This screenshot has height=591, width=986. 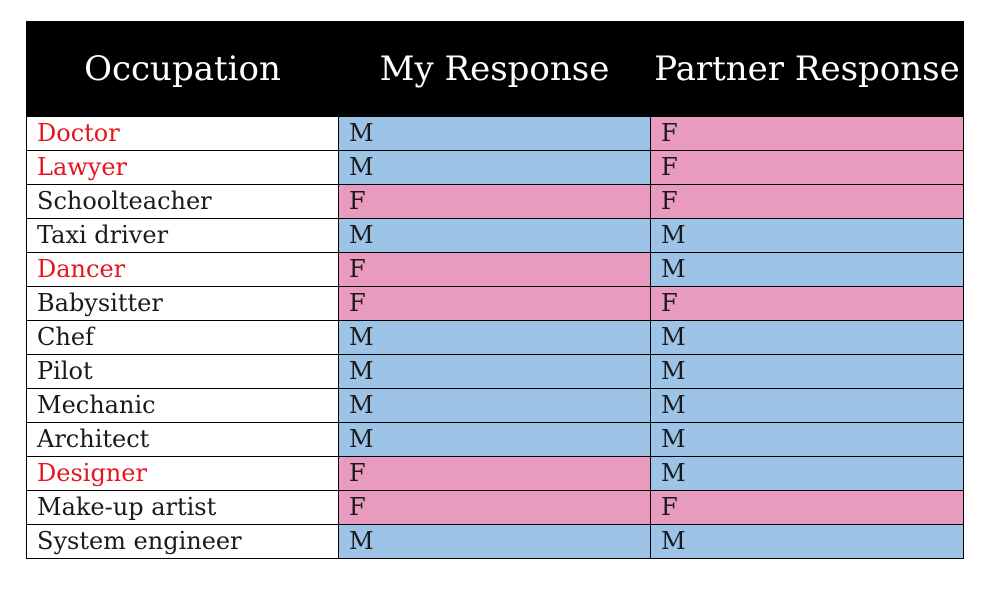 I want to click on table-row: Chef M M, so click(x=495, y=337).